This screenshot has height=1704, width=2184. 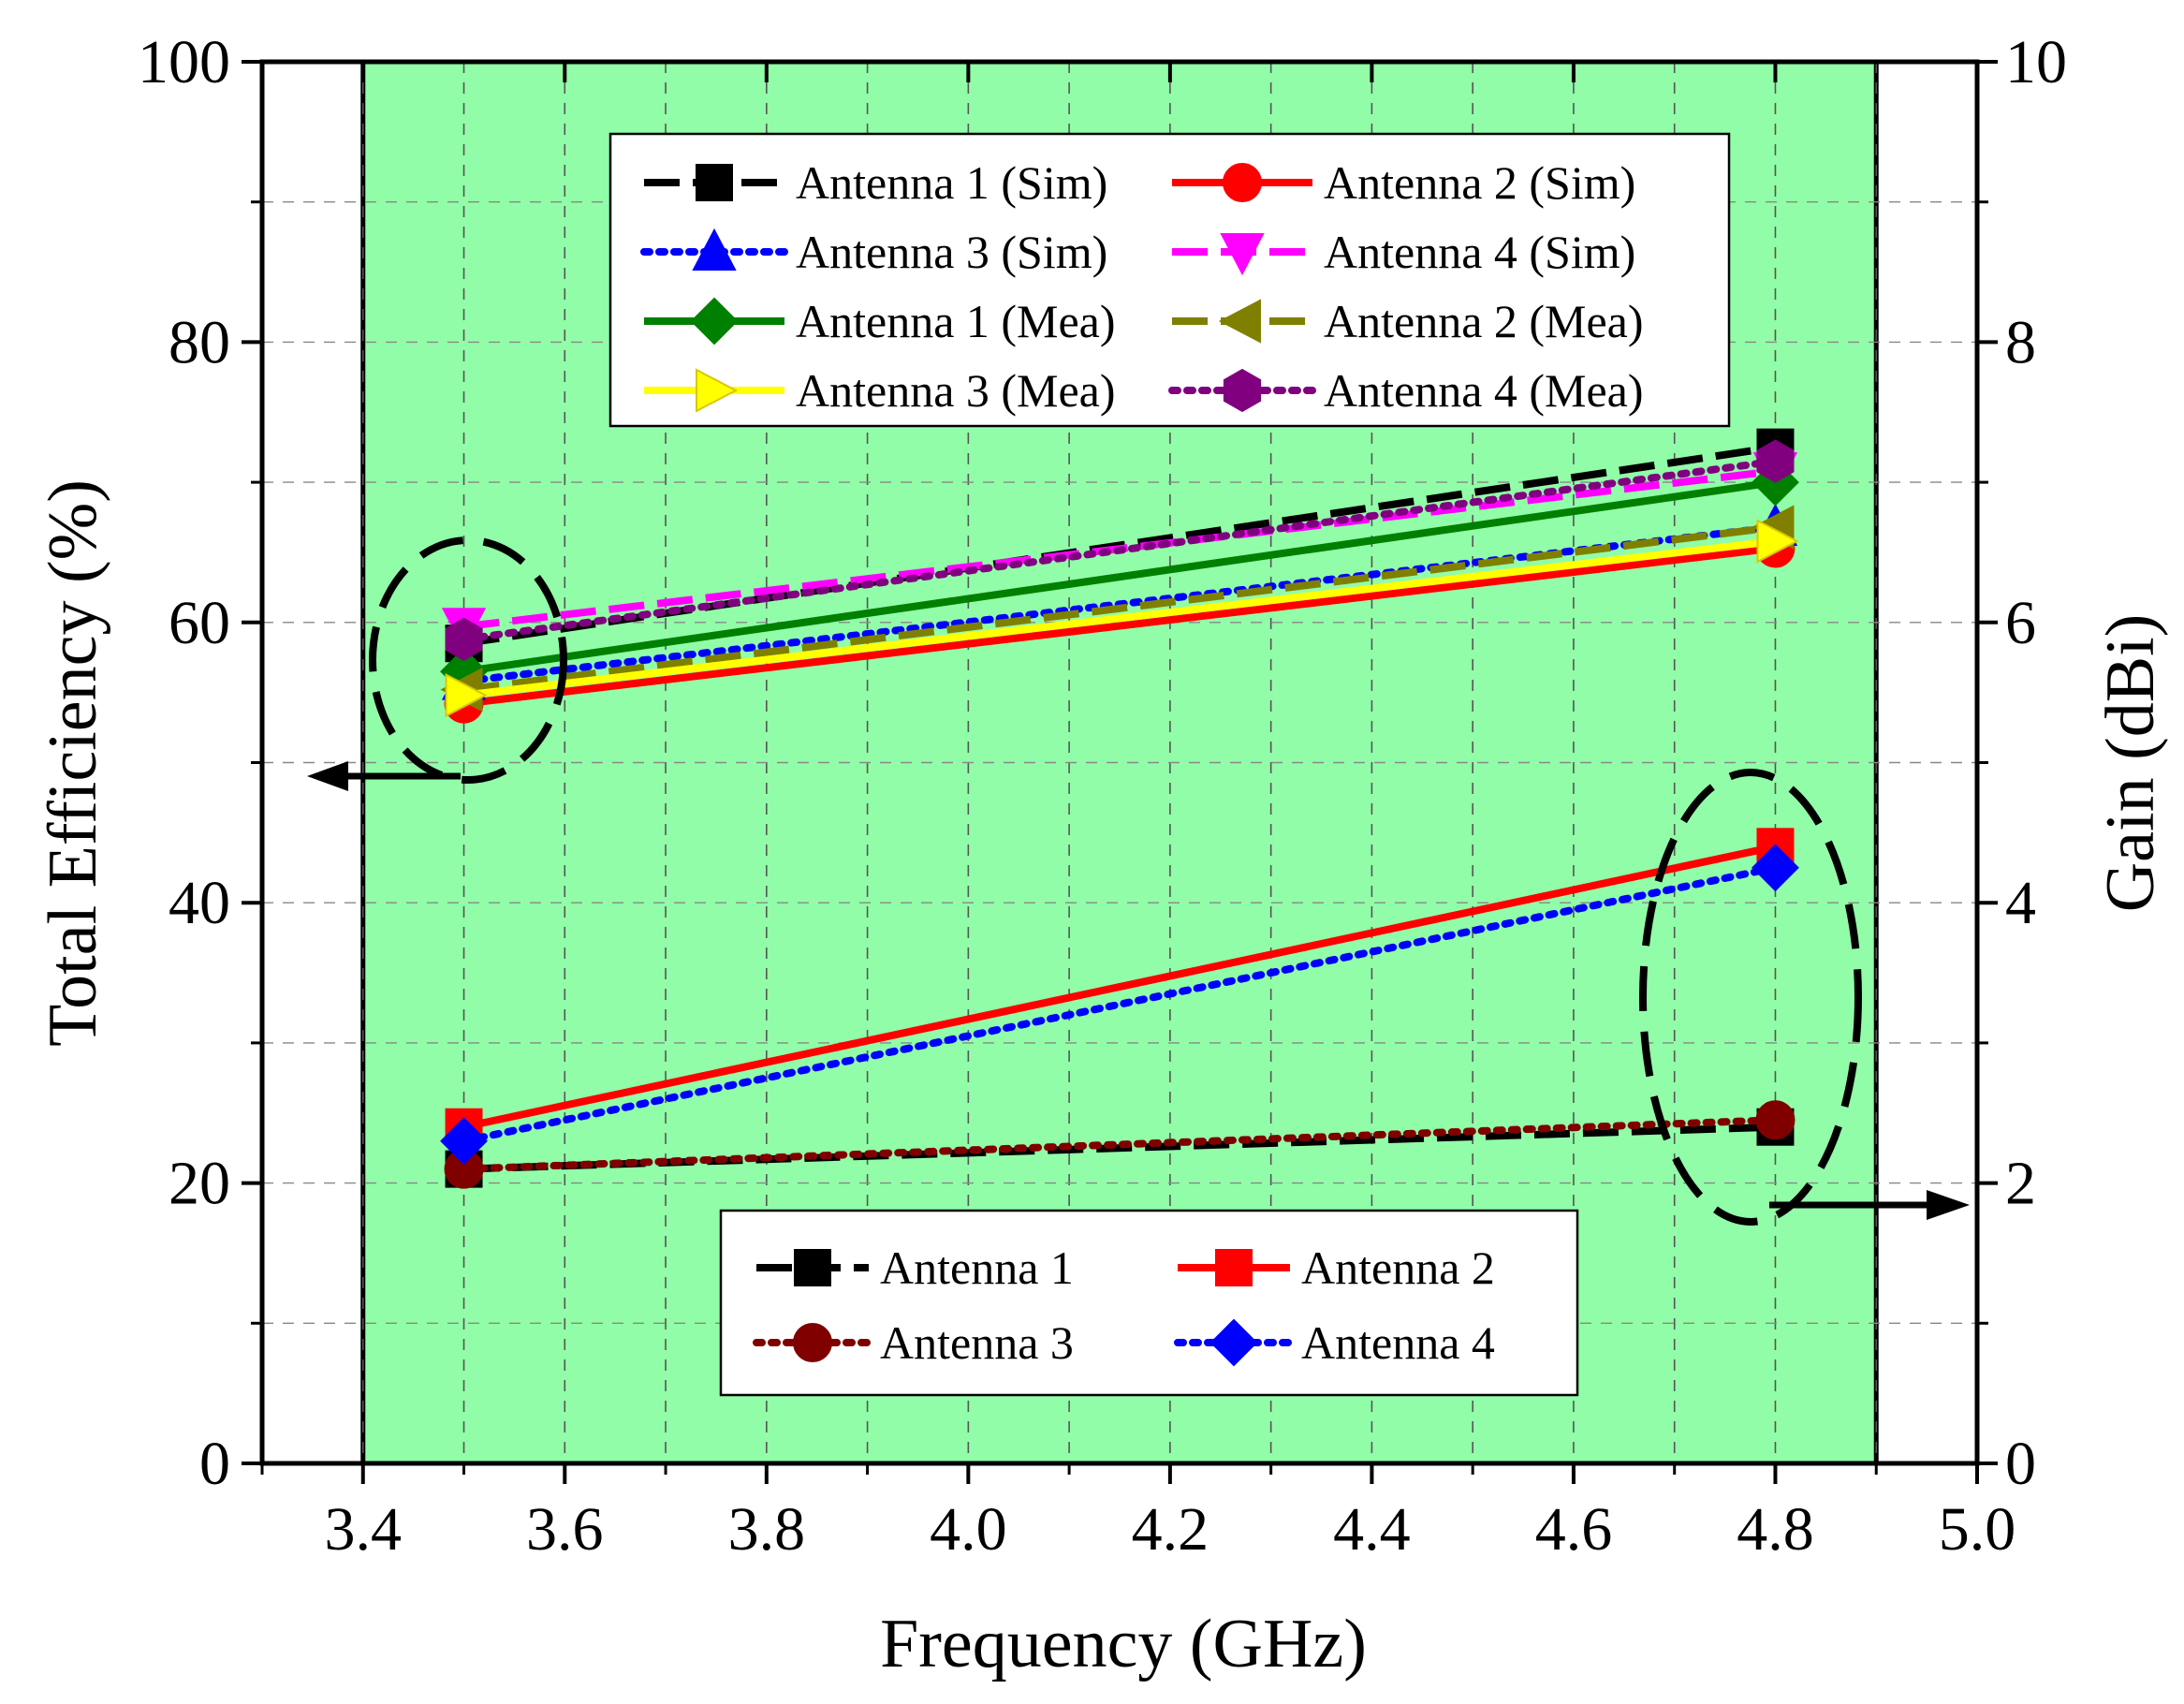 What do you see at coordinates (1977, 1529) in the screenshot?
I see `x-tick-label: 5.0` at bounding box center [1977, 1529].